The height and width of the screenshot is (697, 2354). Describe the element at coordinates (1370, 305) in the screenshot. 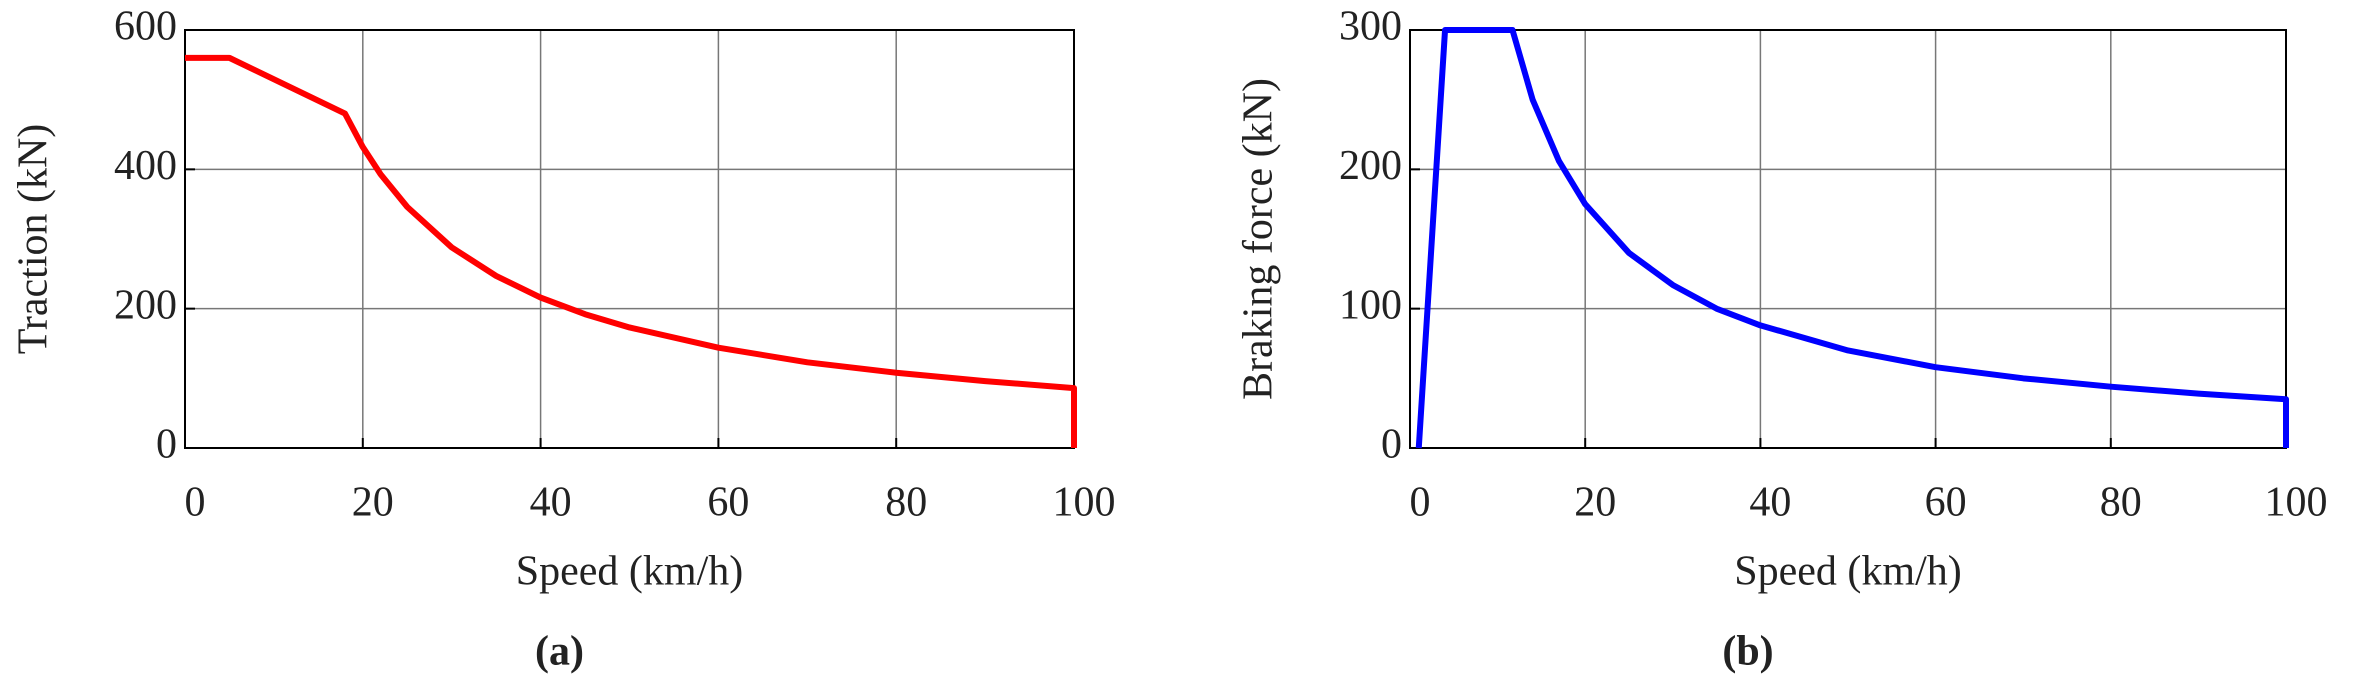

I see `y-tick-label: 100` at that location.